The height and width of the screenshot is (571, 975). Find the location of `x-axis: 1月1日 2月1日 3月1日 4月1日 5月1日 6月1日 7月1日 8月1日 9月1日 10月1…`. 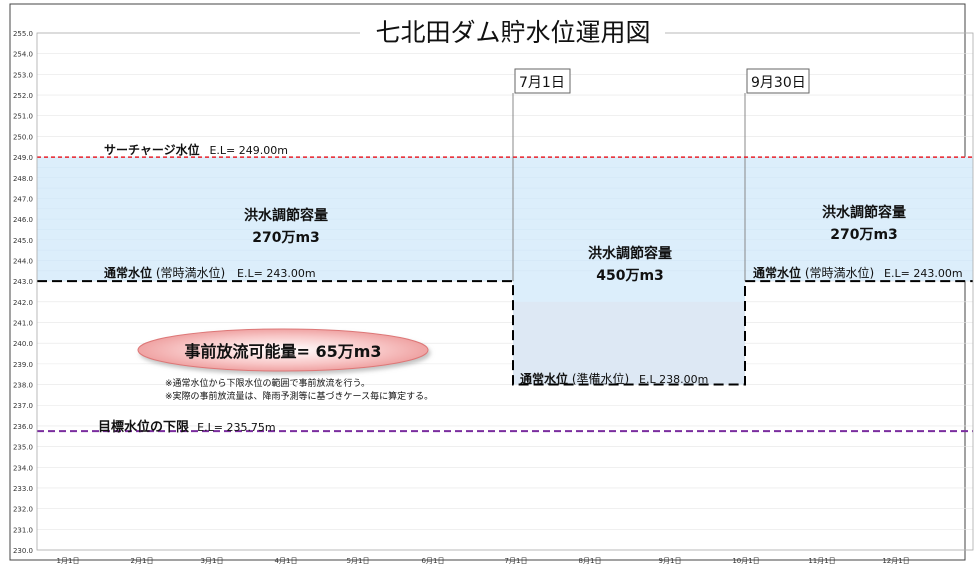

x-axis: 1月1日 2月1日 3月1日 4月1日 5月1日 6月1日 7月1日 8月1日 9月1日 10月1… is located at coordinates (483, 561).